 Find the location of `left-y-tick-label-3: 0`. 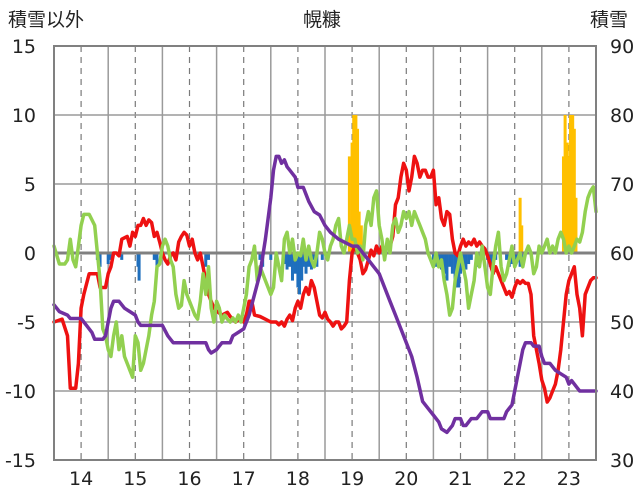

left-y-tick-label-3: 0 is located at coordinates (30, 254).